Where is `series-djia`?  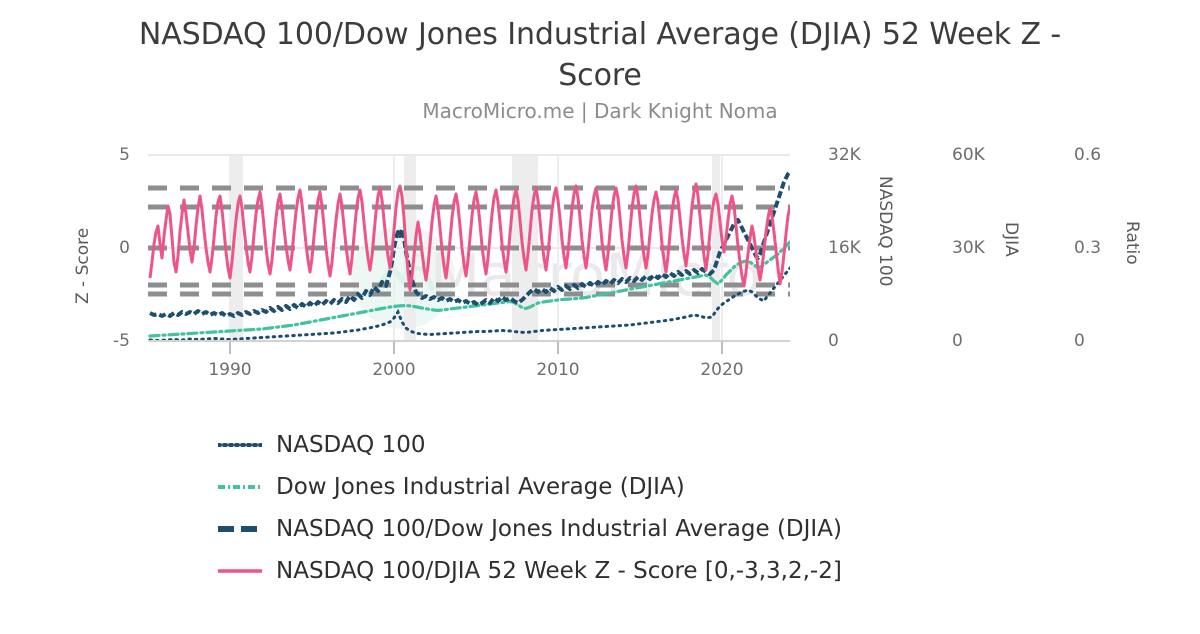
series-djia is located at coordinates (469, 289).